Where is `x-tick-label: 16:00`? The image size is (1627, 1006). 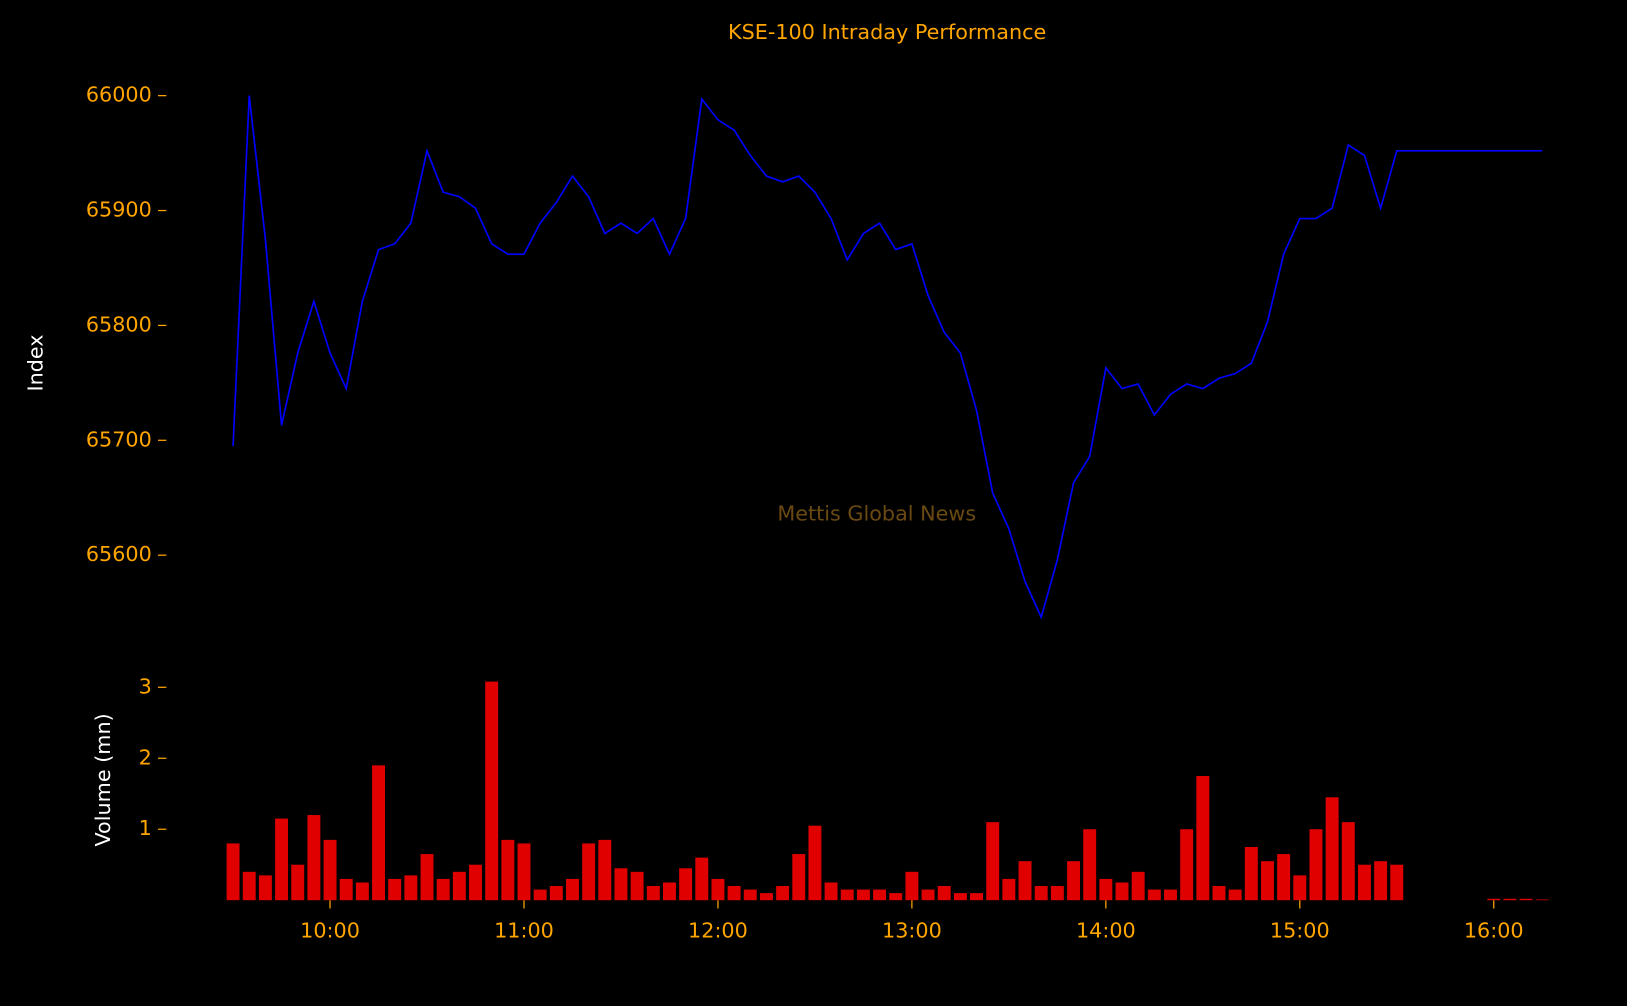
x-tick-label: 16:00 is located at coordinates (1494, 930).